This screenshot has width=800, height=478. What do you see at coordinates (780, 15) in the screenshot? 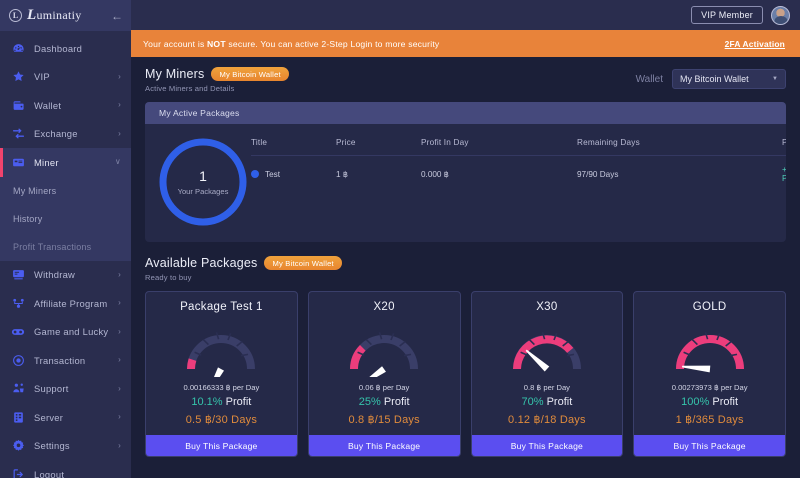
I see `avatar` at bounding box center [780, 15].